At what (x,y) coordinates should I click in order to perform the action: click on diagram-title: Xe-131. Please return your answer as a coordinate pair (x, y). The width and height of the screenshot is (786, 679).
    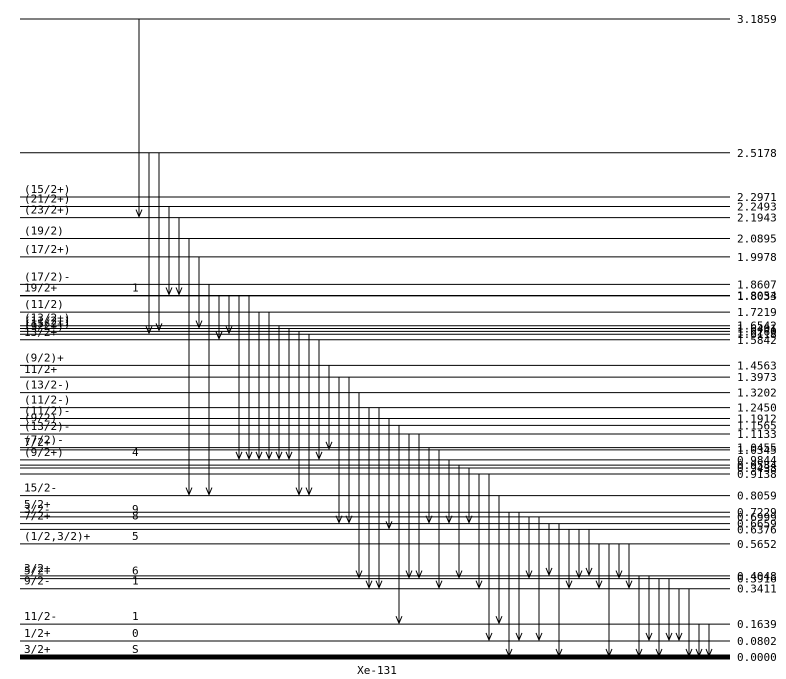
    Looking at the image, I should click on (377, 670).